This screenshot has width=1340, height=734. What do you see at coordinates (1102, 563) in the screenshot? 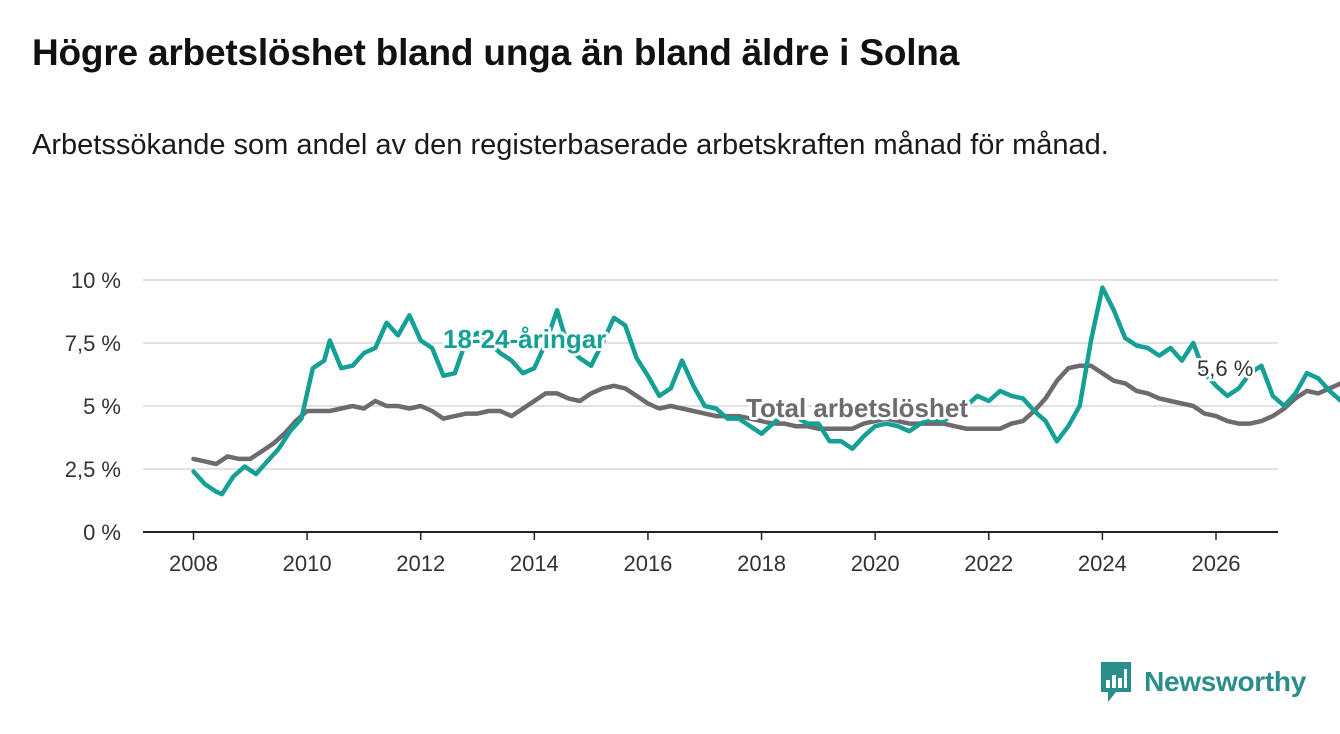
I see `x-tick-label: 2024` at bounding box center [1102, 563].